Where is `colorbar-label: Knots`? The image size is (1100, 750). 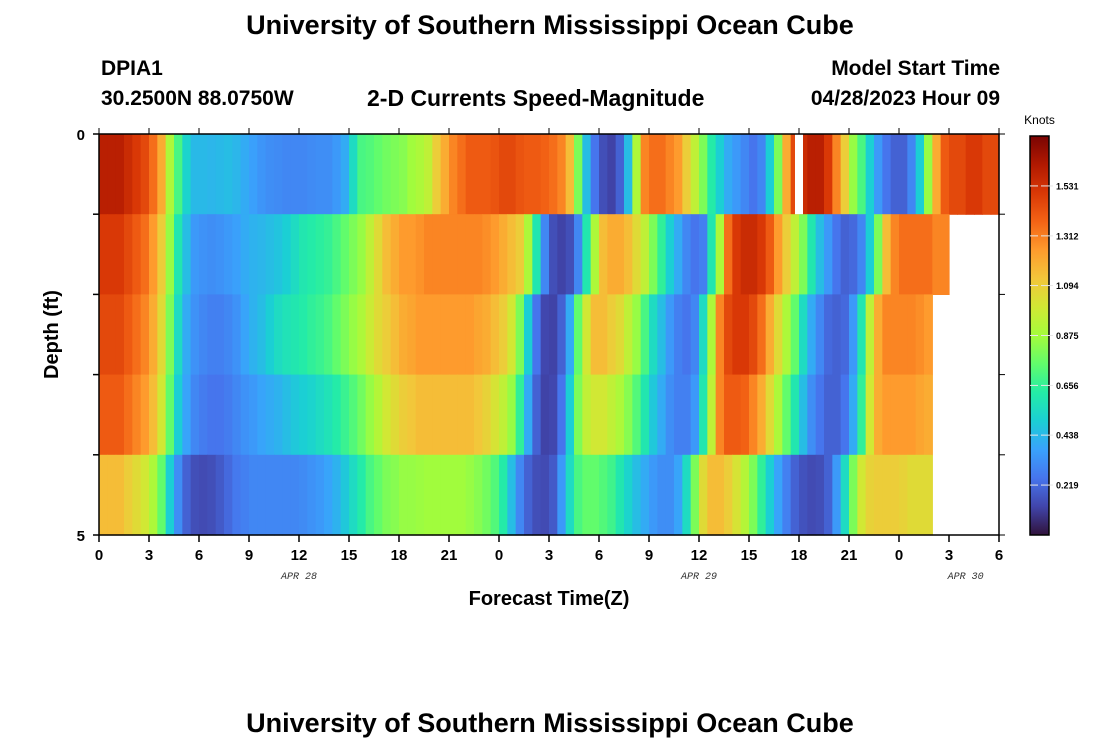 colorbar-label: Knots is located at coordinates (1039, 120).